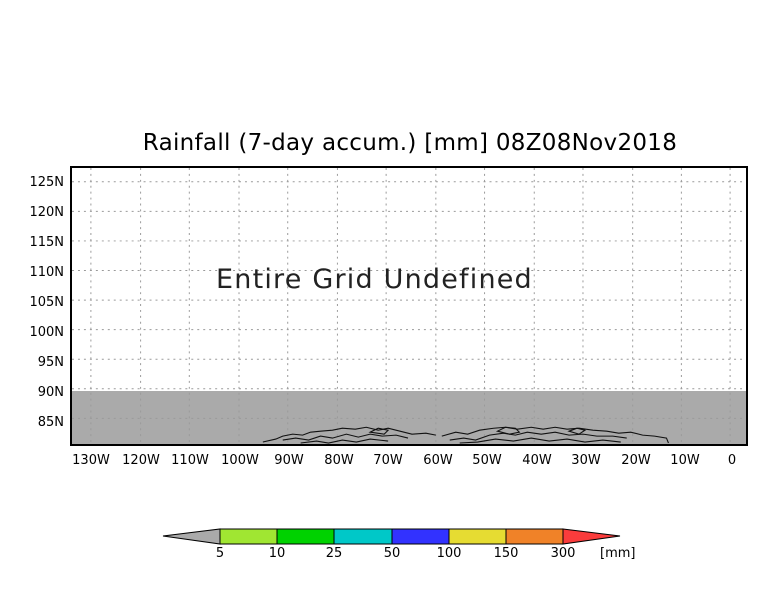 The width and height of the screenshot is (784, 612). Describe the element at coordinates (334, 553) in the screenshot. I see `legend-label: 25` at that location.